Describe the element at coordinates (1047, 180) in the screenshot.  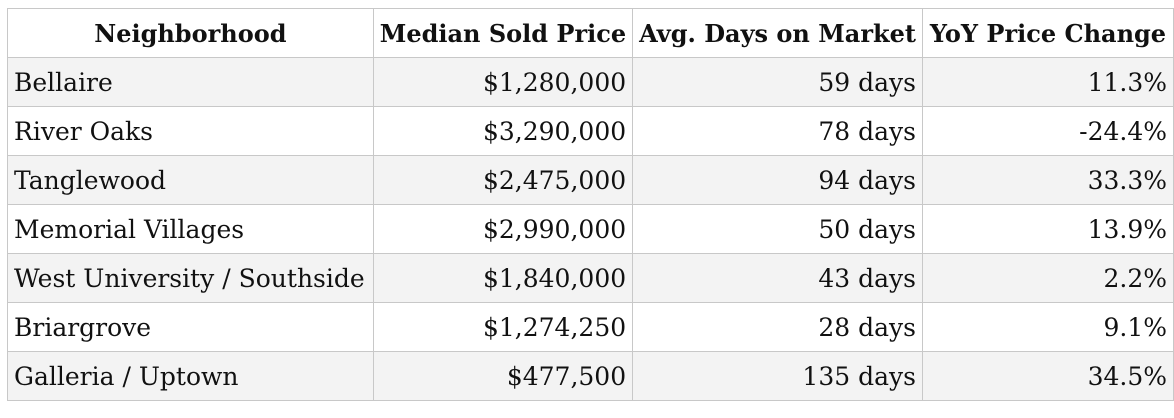
I see `cell-yoy-change: 33.3%` at that location.